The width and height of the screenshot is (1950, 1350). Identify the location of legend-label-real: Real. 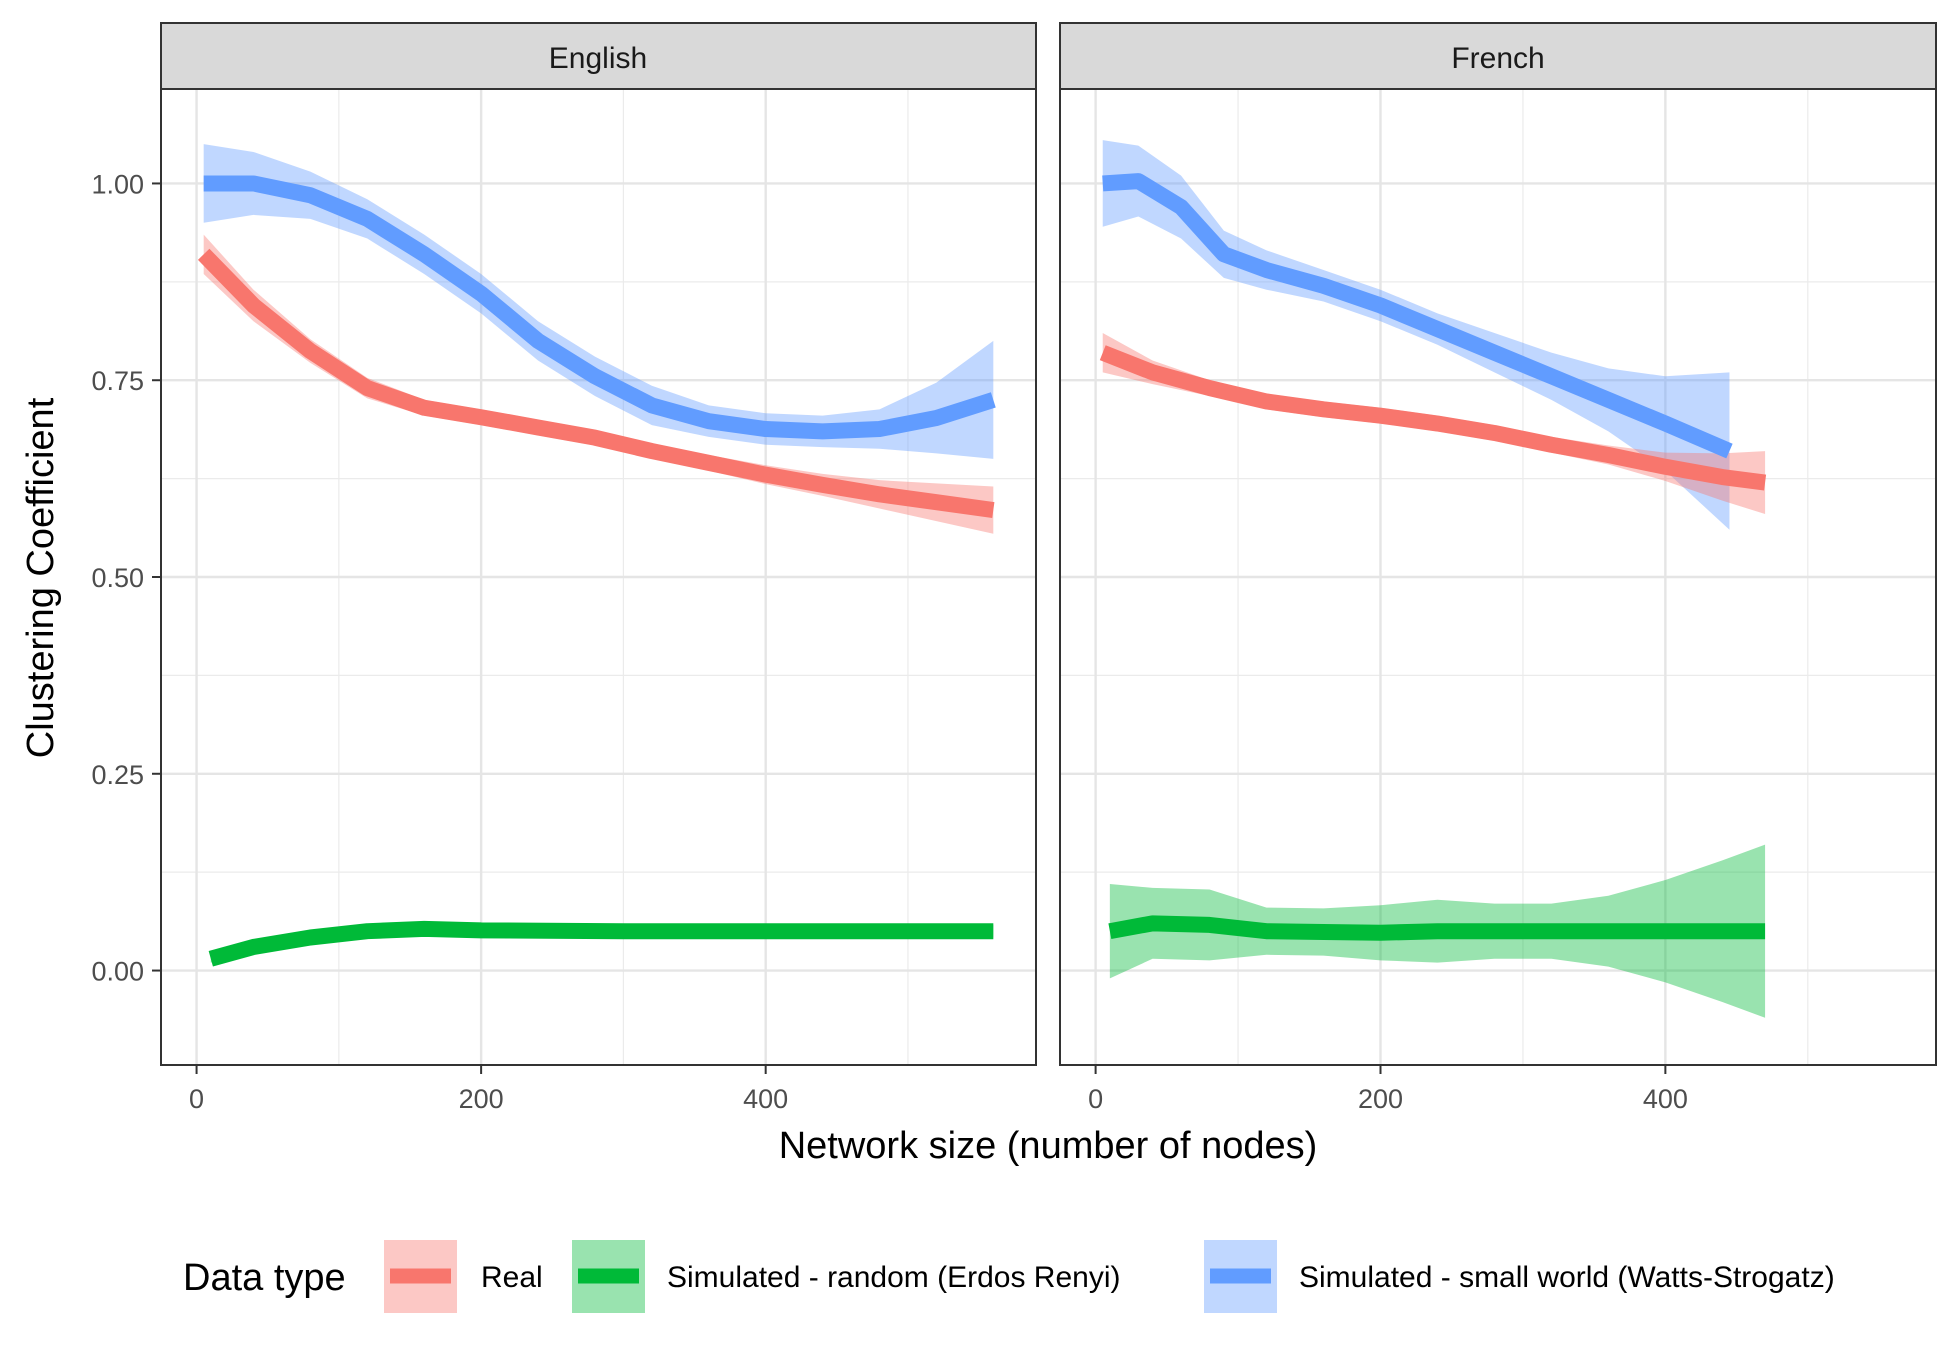
(512, 1277).